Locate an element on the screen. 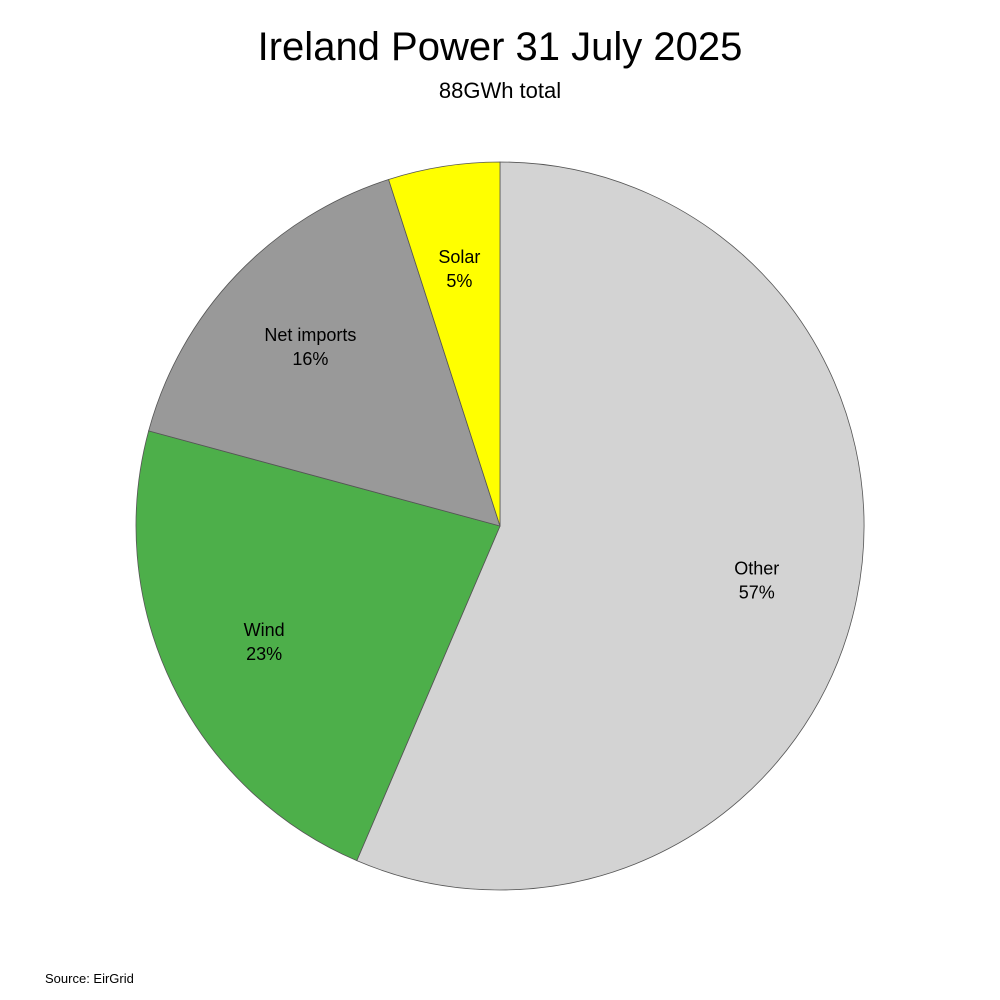 Image resolution: width=1000 pixels, height=1000 pixels. slice-name: Solar is located at coordinates (459, 257).